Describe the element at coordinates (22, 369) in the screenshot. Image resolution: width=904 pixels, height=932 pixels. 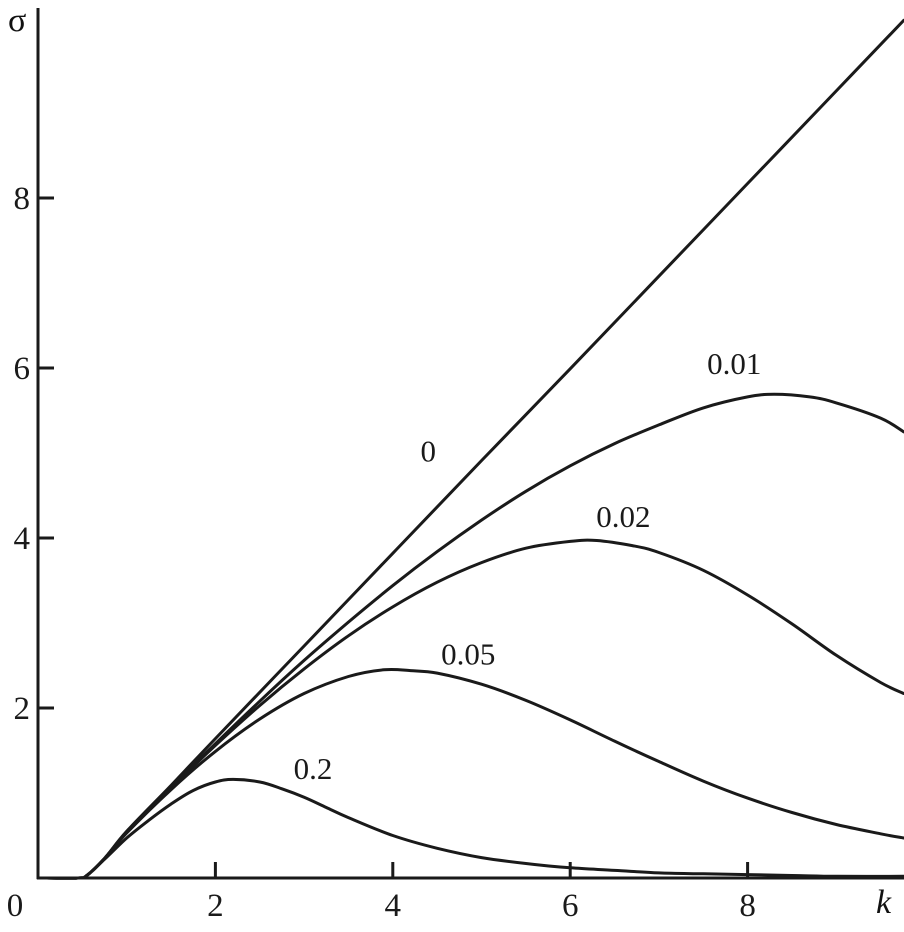
I see `y-tick-label: 6` at that location.